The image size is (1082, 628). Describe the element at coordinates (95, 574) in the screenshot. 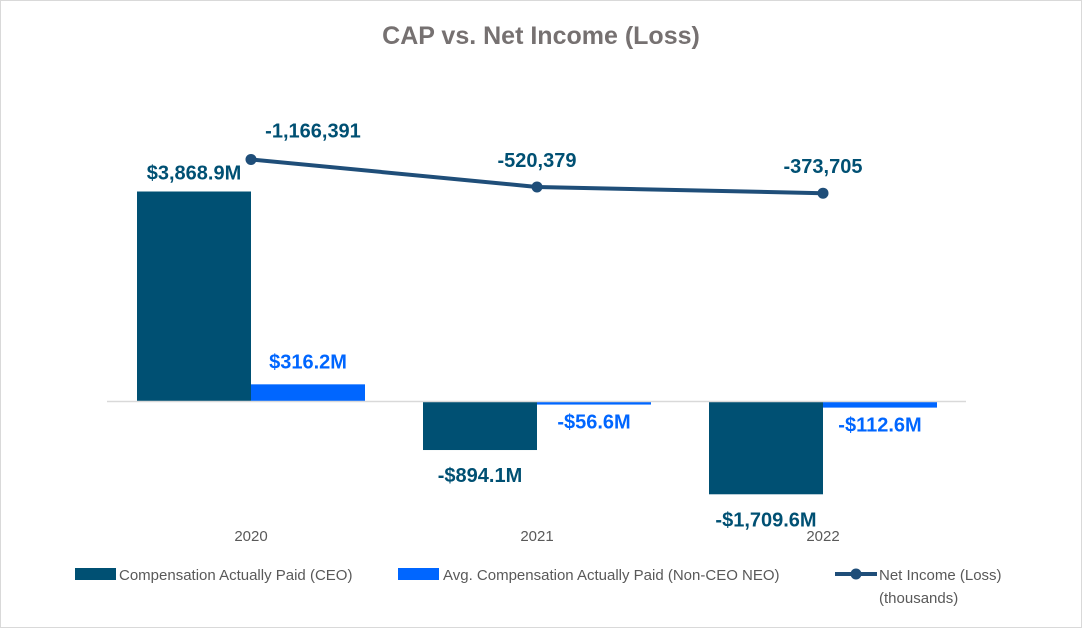

I see `legend-swatch-ceo` at that location.